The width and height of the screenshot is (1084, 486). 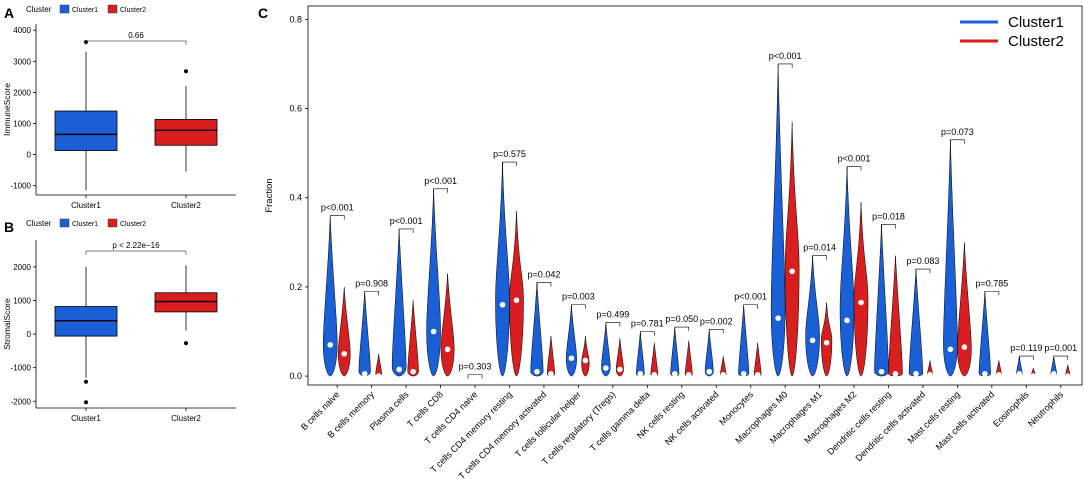 What do you see at coordinates (295, 376) in the screenshot?
I see `y-tick-label: 0.0` at bounding box center [295, 376].